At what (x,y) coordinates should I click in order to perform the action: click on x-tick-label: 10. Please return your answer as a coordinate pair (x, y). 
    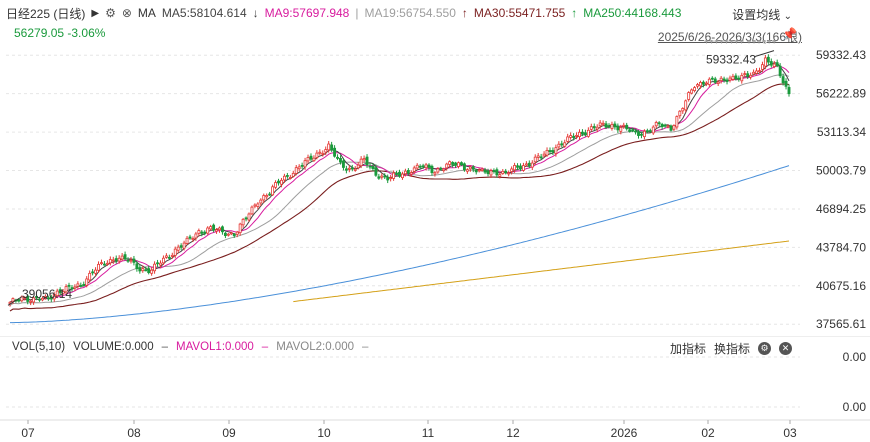
    Looking at the image, I should click on (324, 433).